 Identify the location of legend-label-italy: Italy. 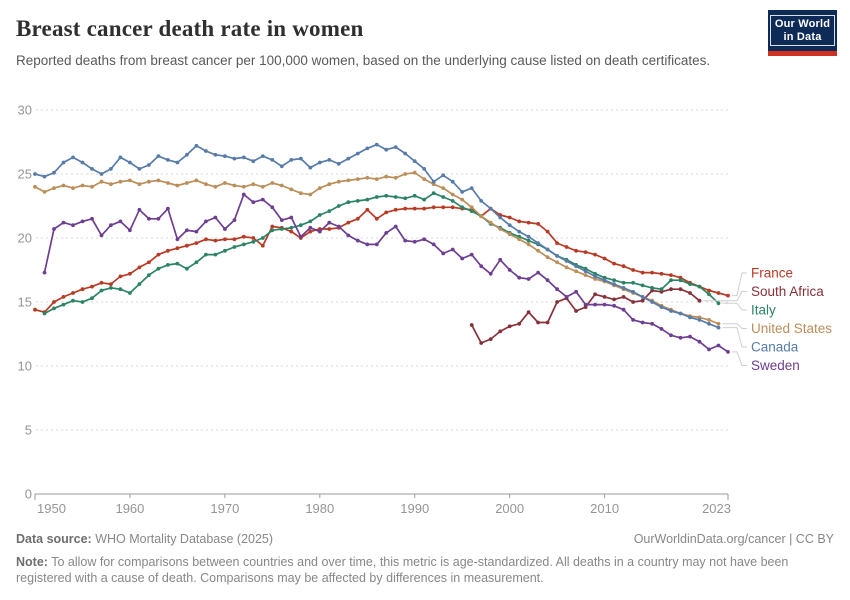
(763, 310).